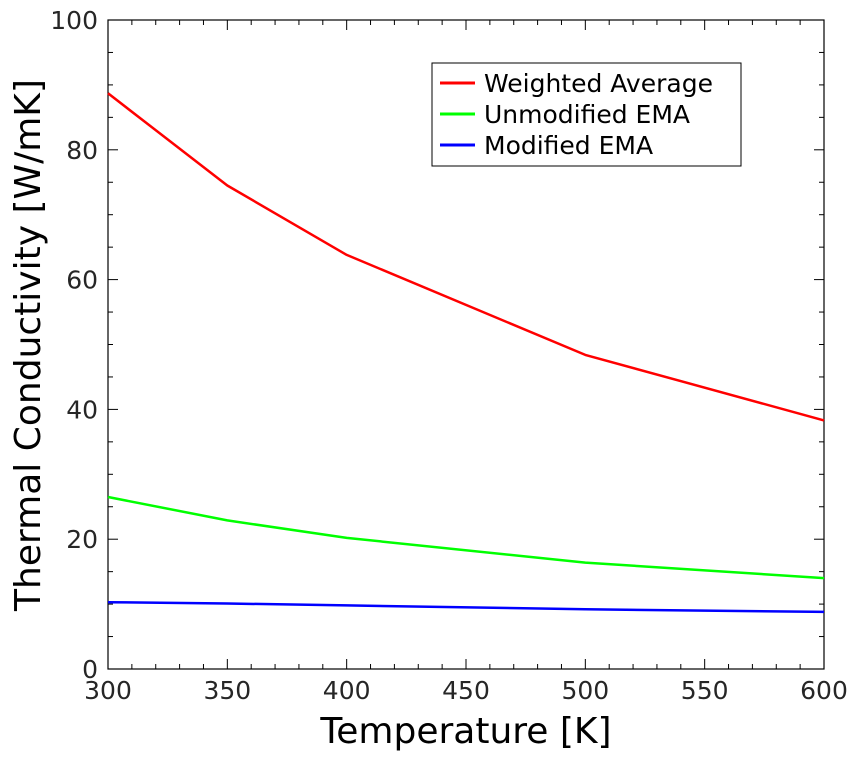 The width and height of the screenshot is (855, 762). I want to click on x-tick-label: 350, so click(227, 690).